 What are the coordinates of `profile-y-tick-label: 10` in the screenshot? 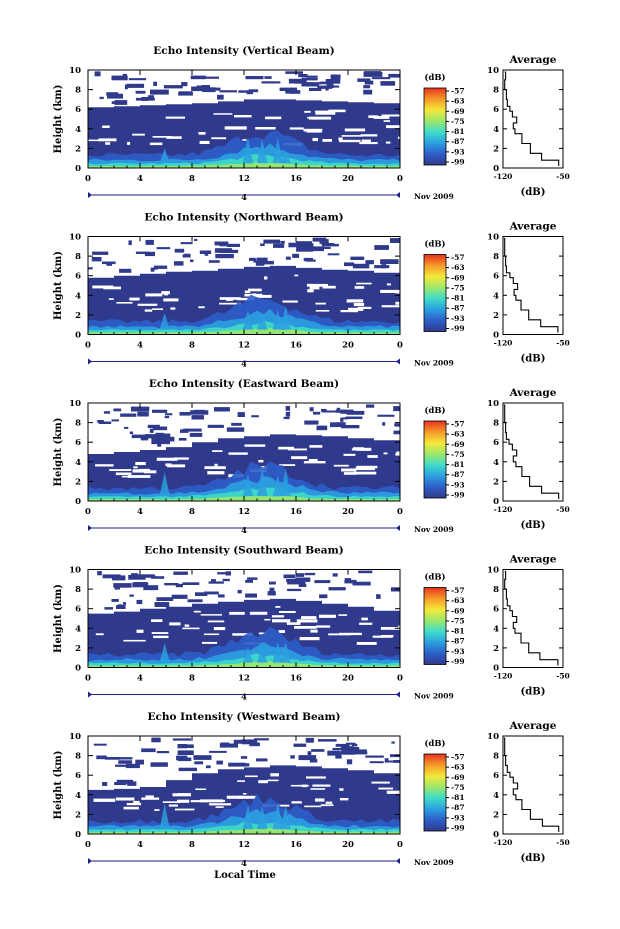 It's located at (493, 571).